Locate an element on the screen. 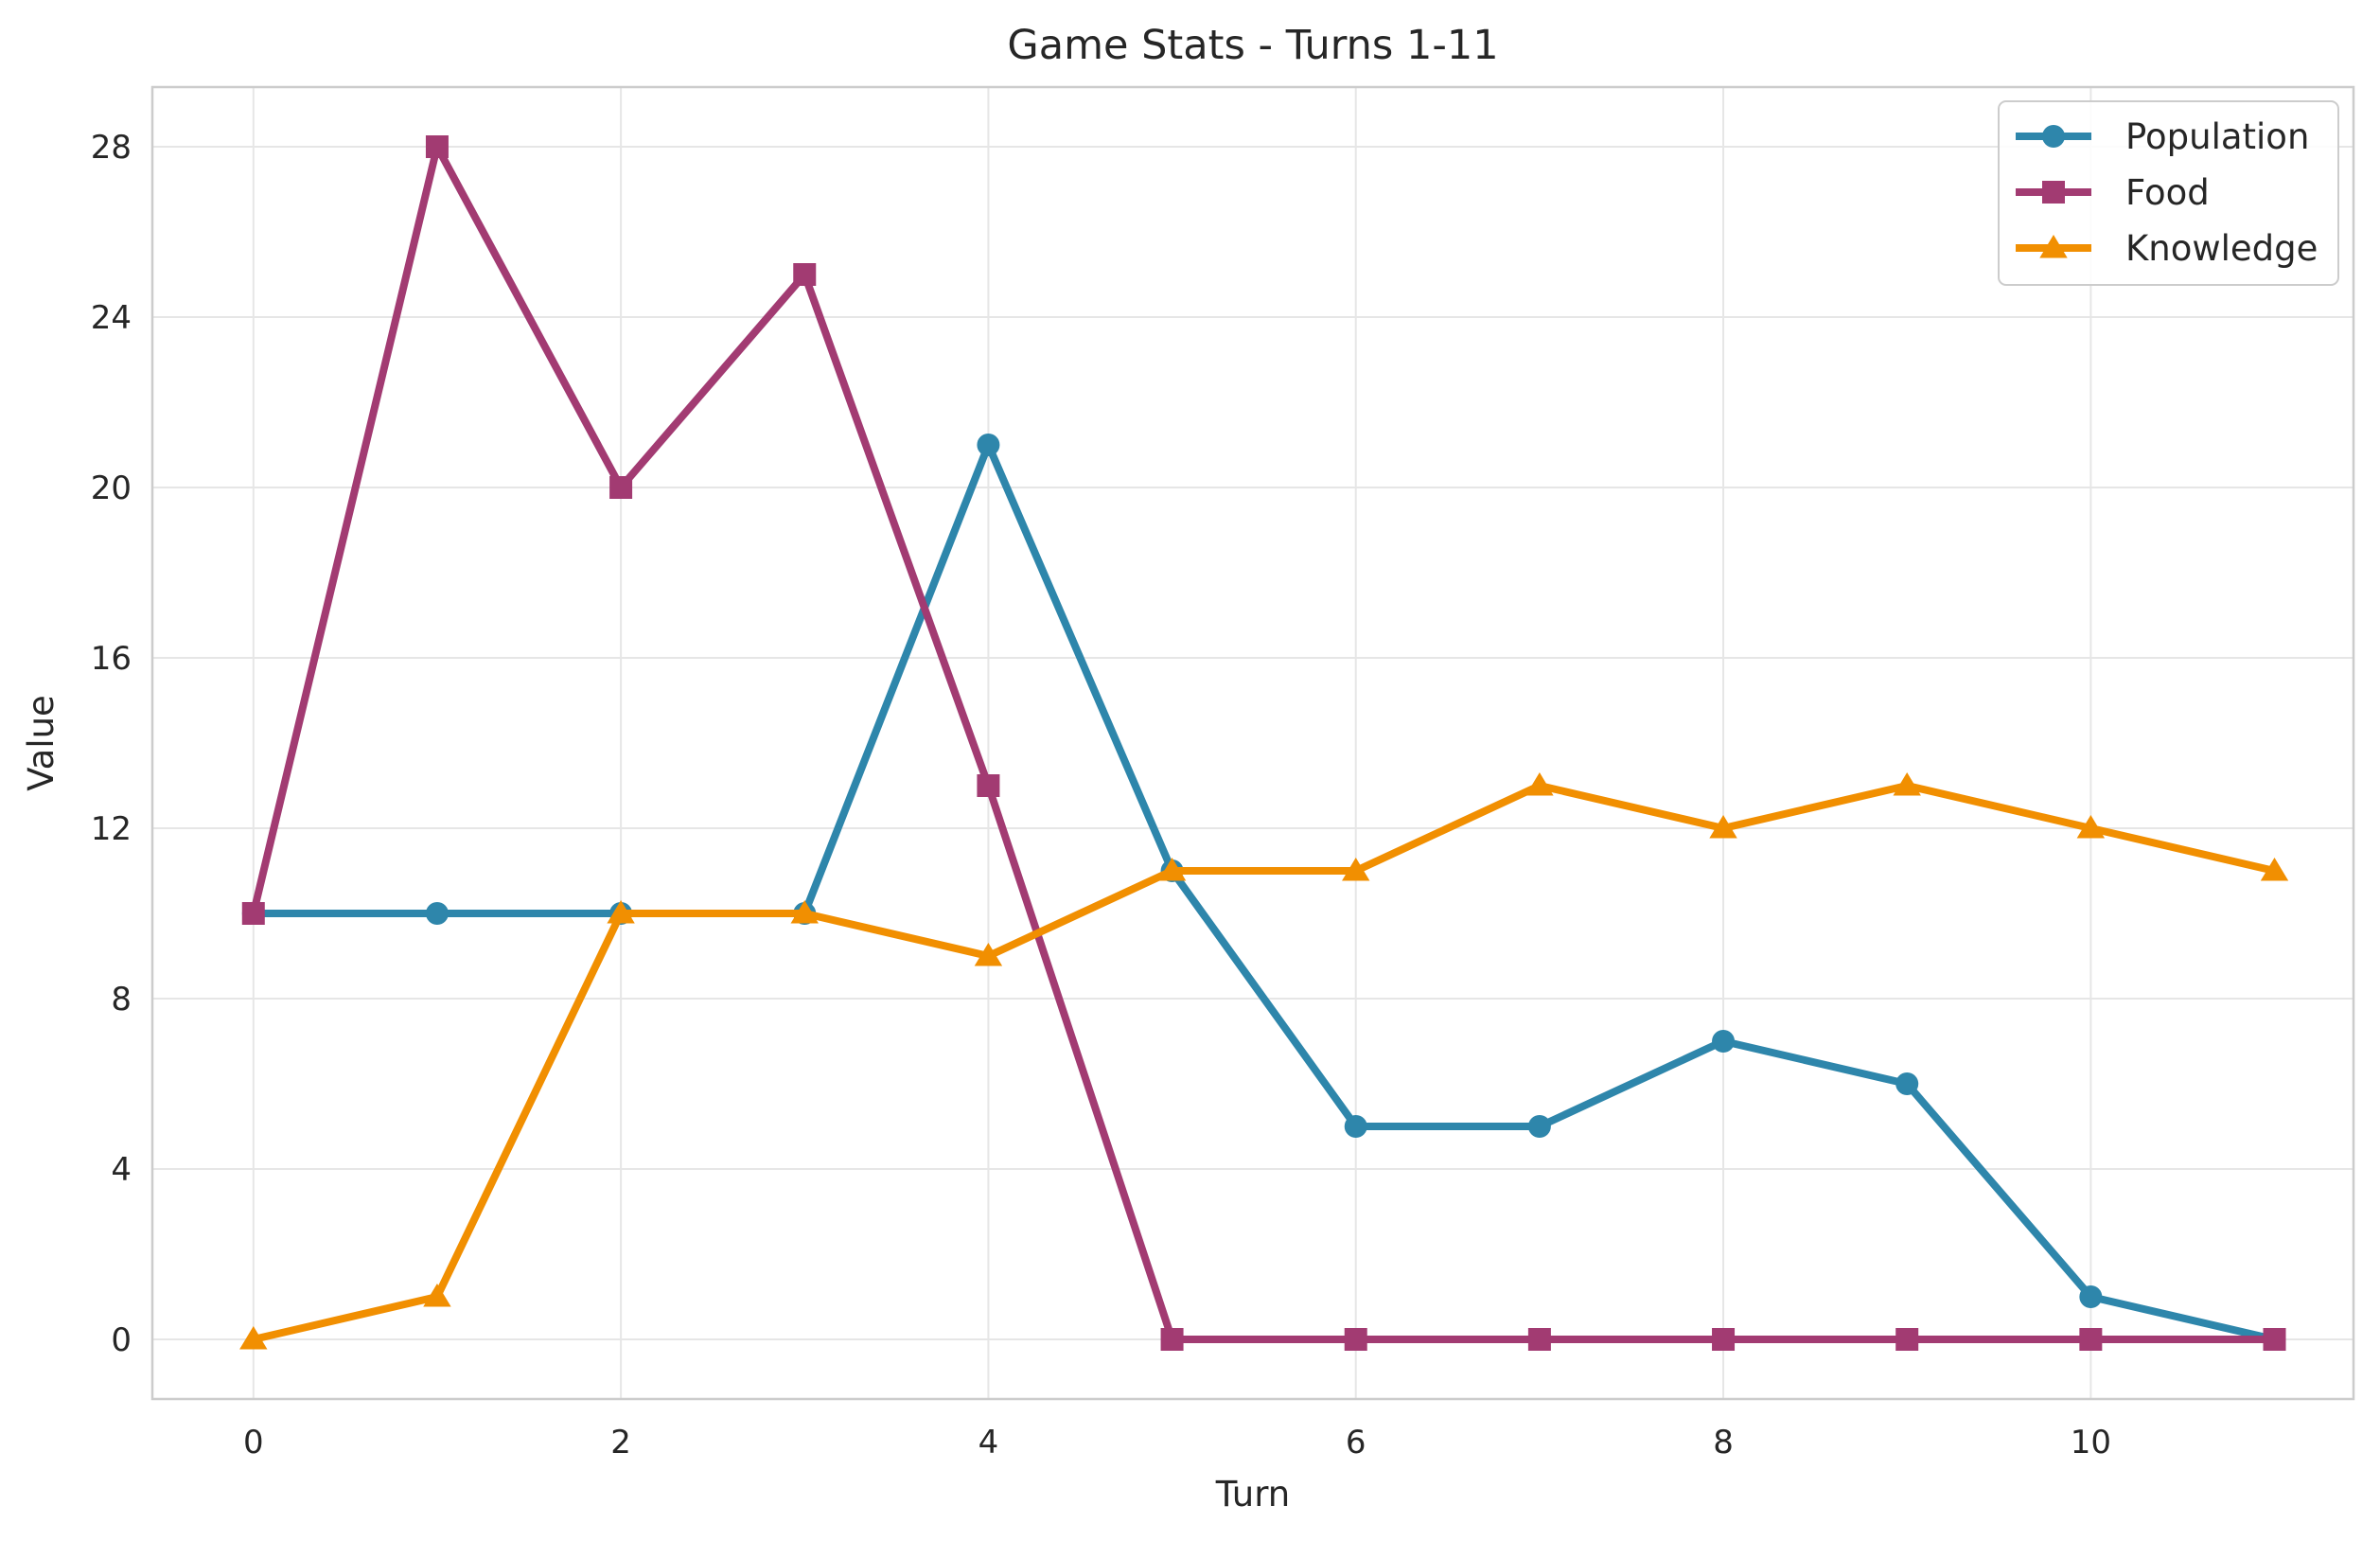 The height and width of the screenshot is (1541, 2380). y-tick-label: 8 is located at coordinates (121, 999).